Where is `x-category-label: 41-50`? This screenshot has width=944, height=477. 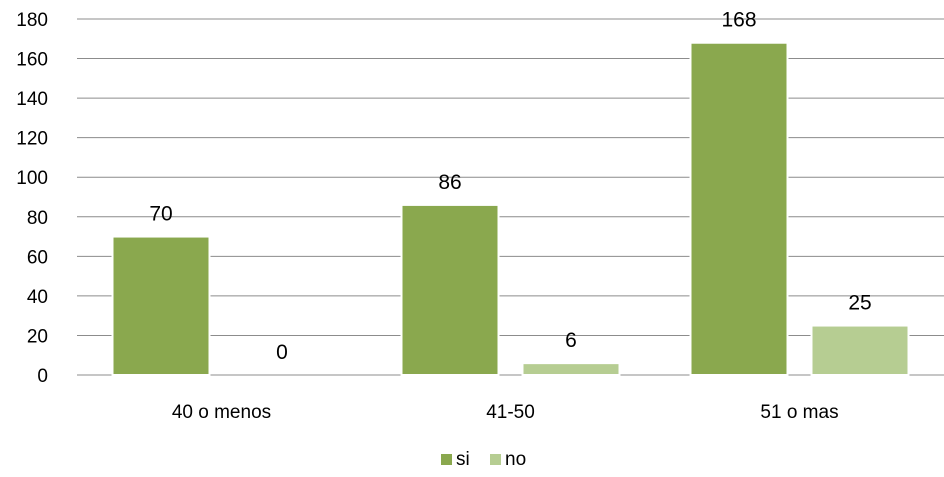 x-category-label: 41-50 is located at coordinates (510, 412).